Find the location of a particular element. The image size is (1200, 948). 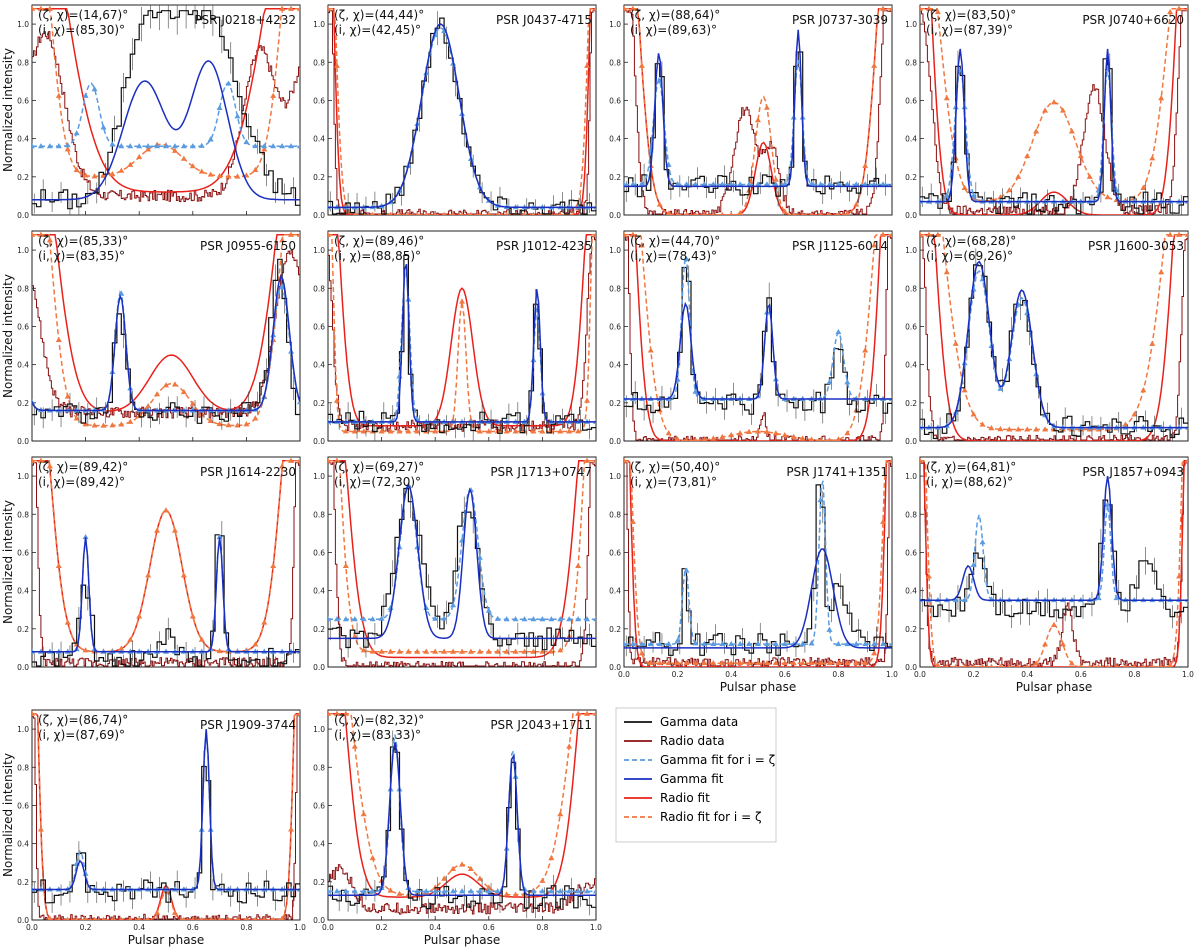

panel-angle-zeta-chi: (ζ, χ)=(64,81)° is located at coordinates (971, 467).